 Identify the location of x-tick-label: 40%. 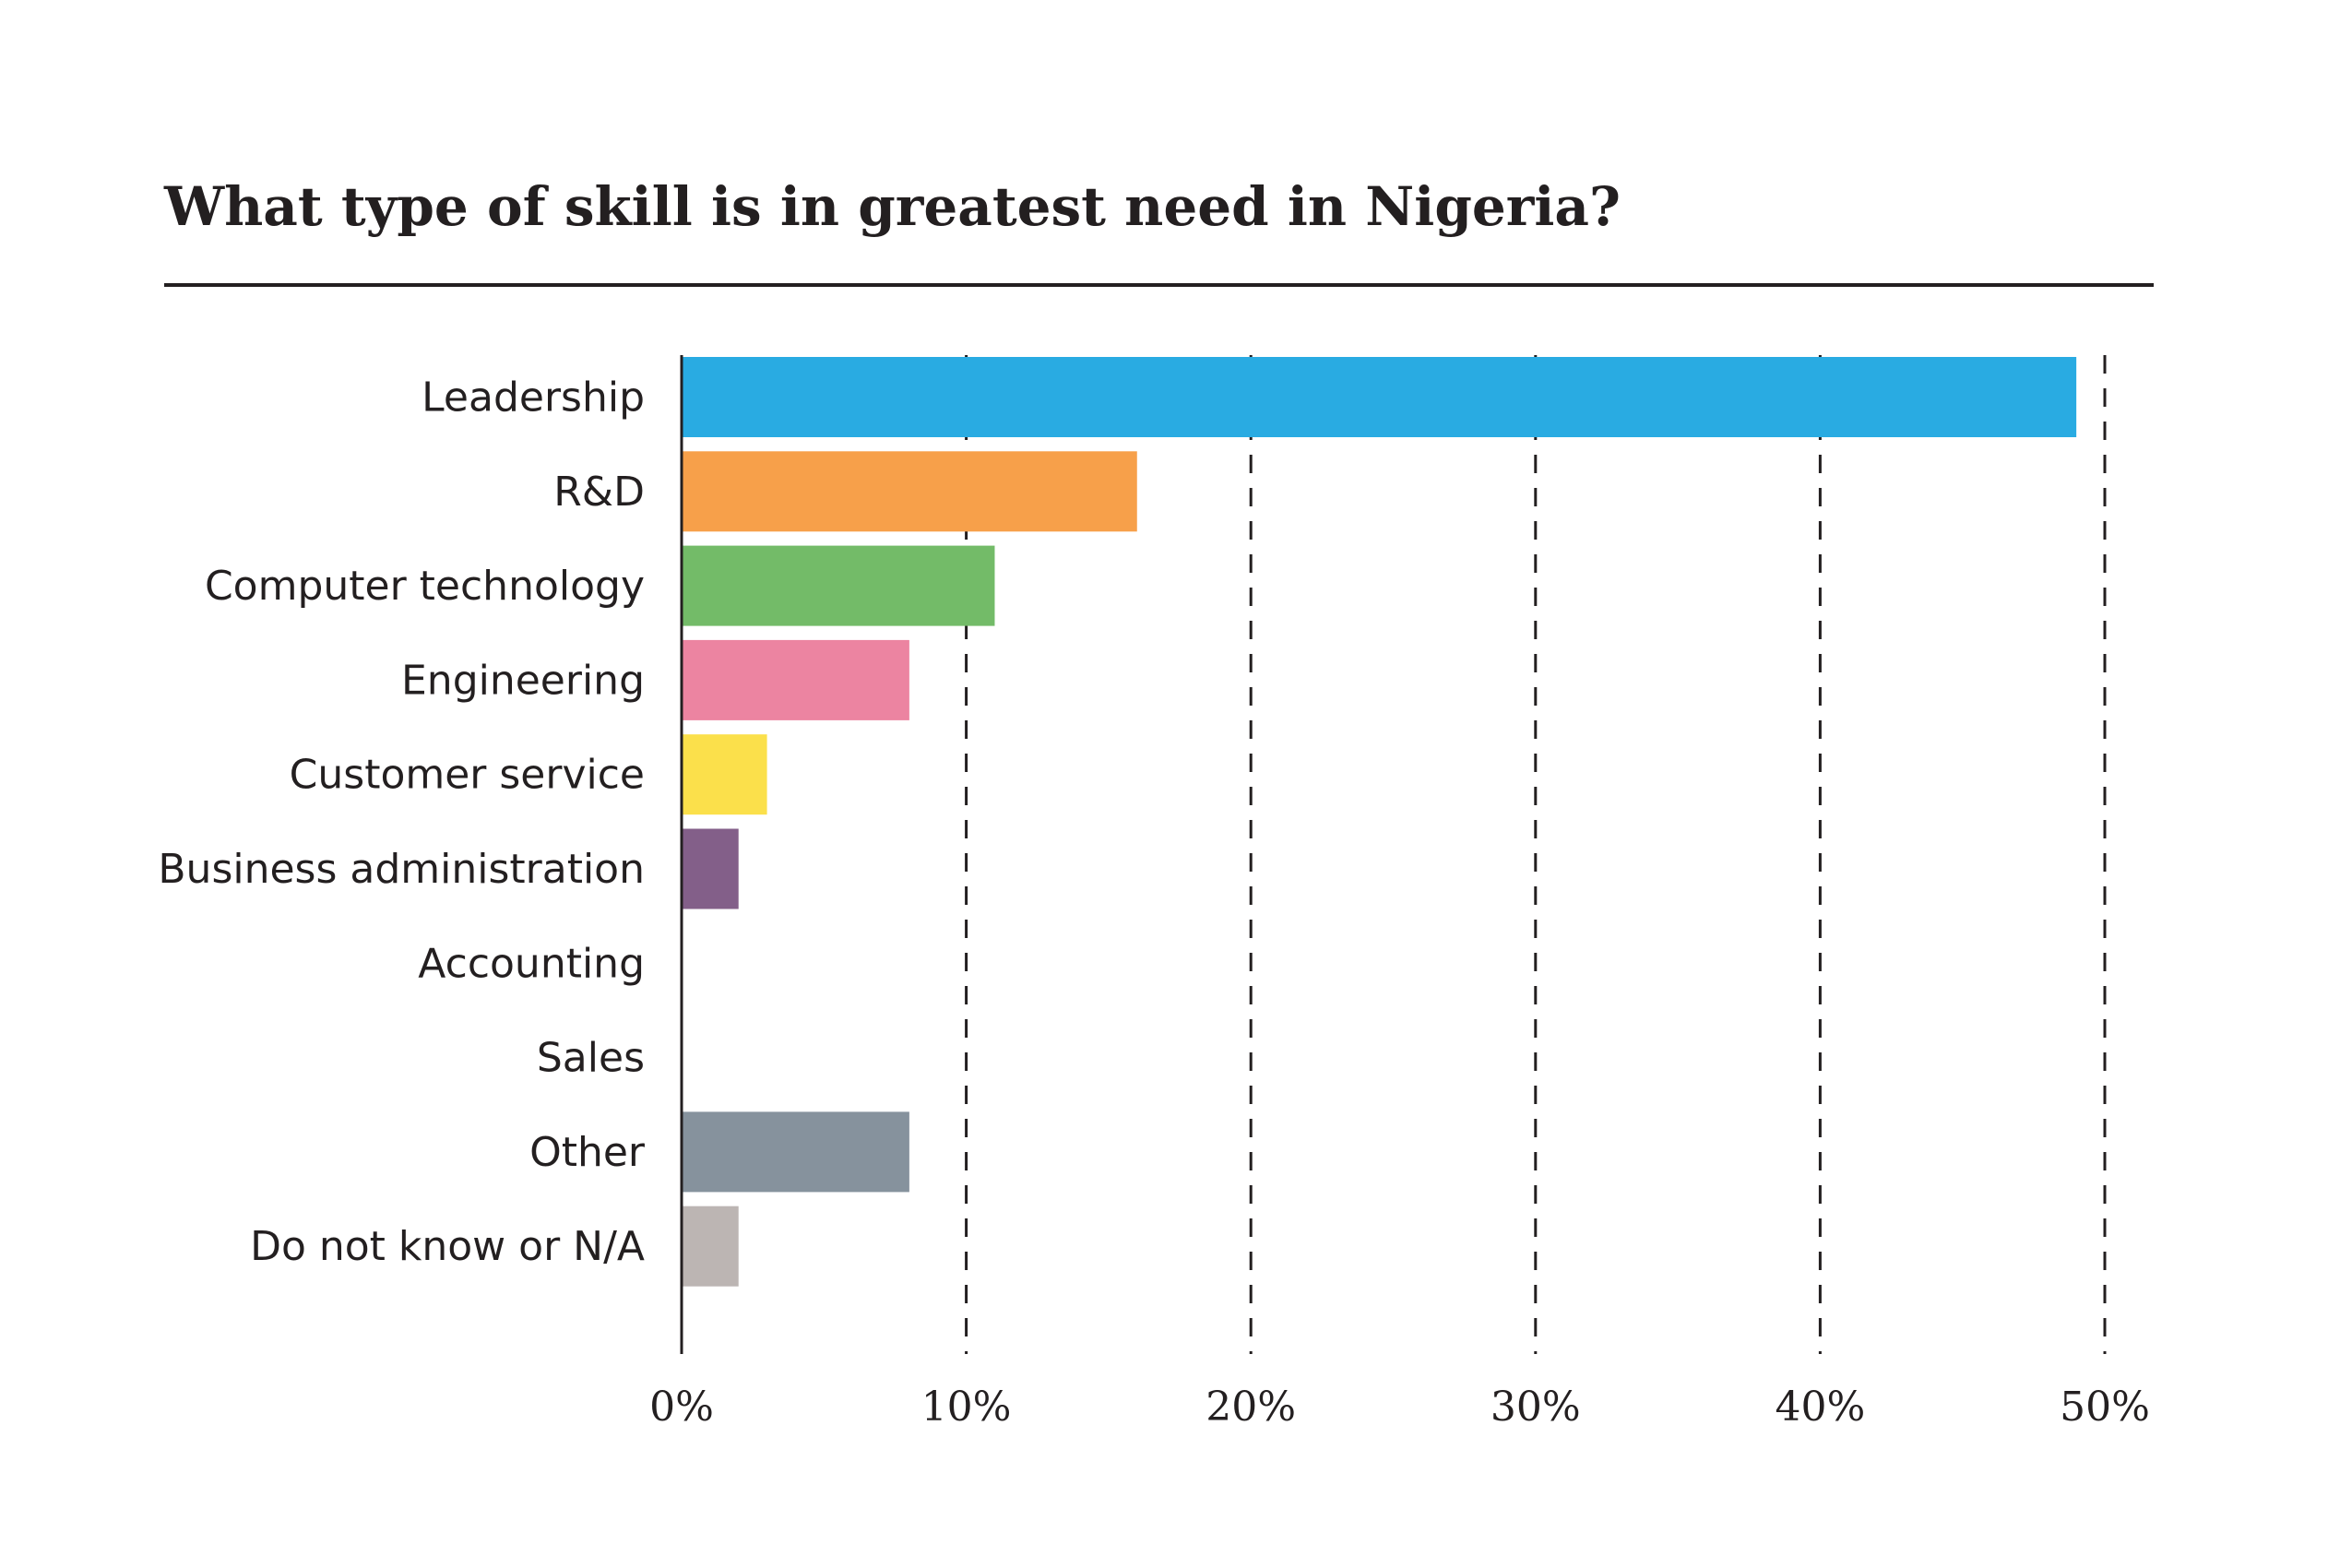
(1821, 1407).